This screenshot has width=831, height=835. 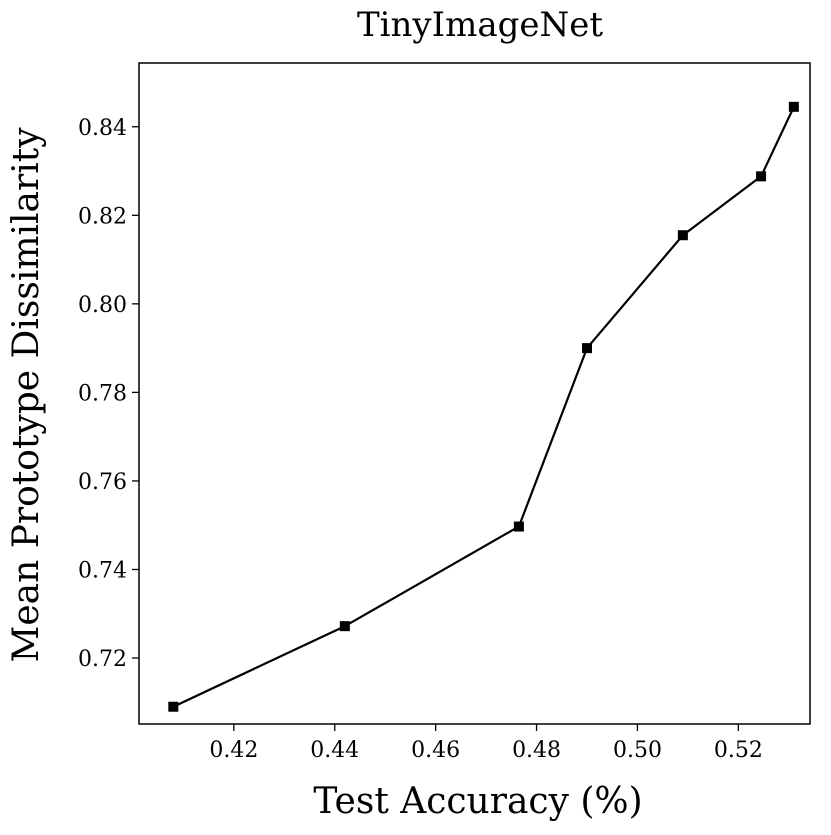 I want to click on y-tick-label: 0.72, so click(x=102, y=659).